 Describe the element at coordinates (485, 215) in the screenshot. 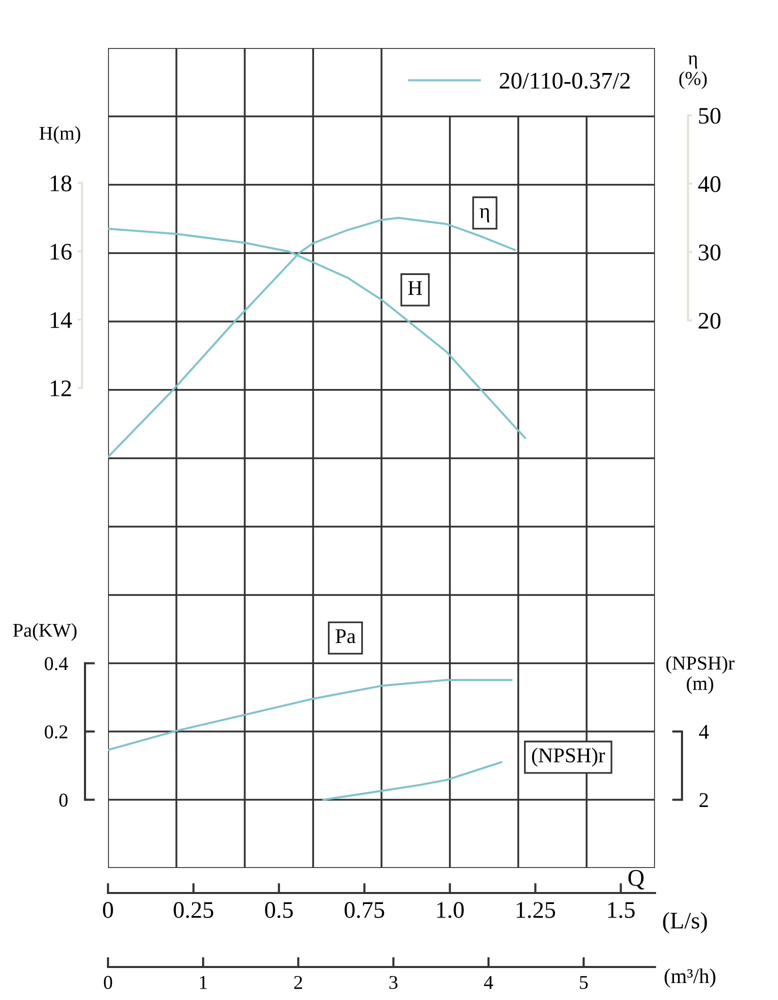

I see `series-label: η` at that location.